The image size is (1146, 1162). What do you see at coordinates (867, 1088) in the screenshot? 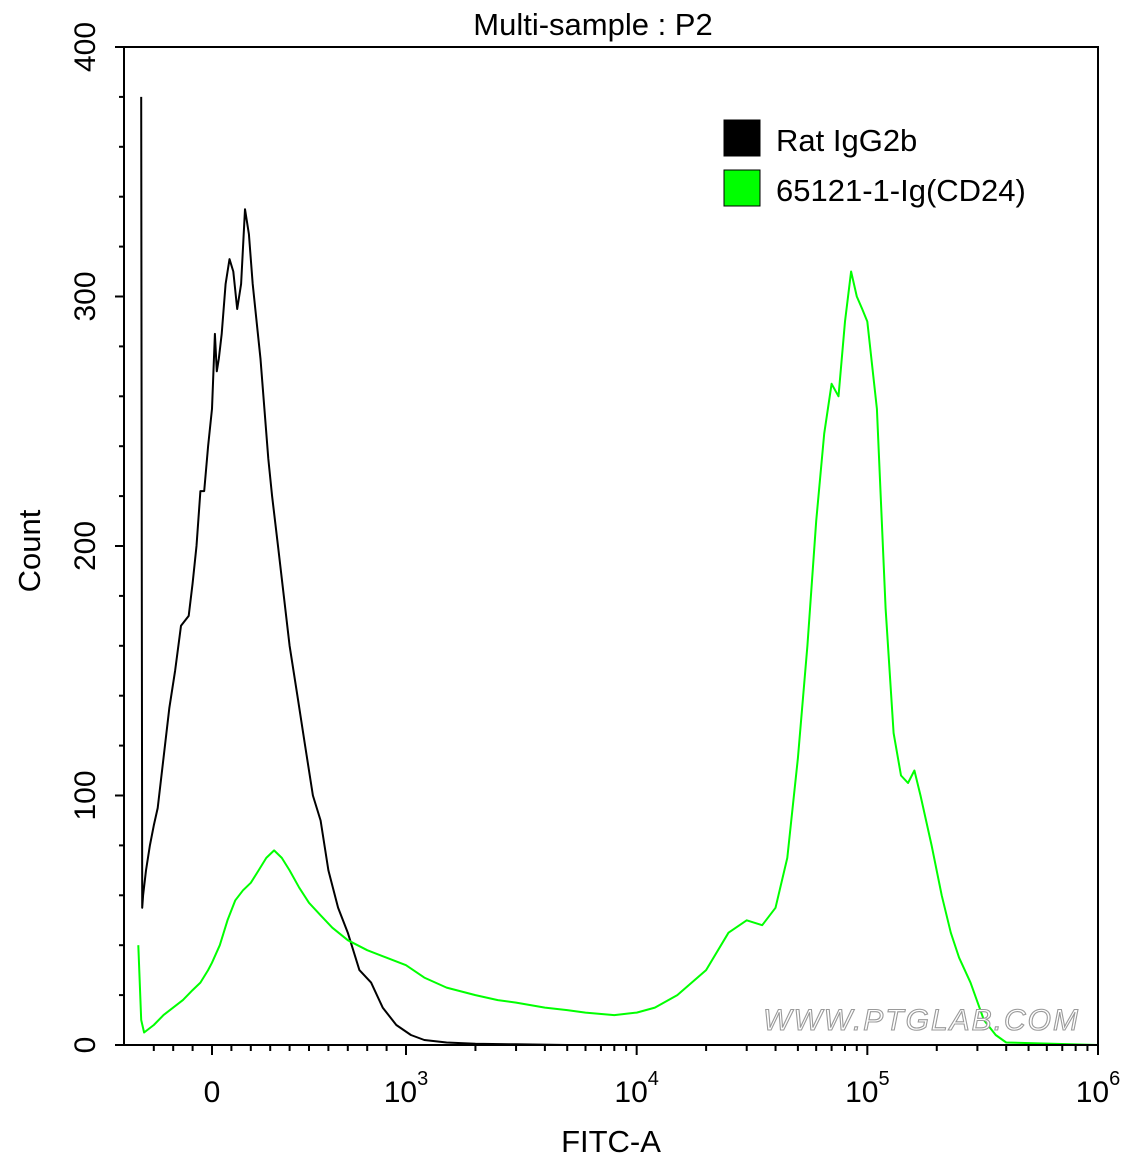
I see `x-tick-label: 10⁵` at bounding box center [867, 1088].